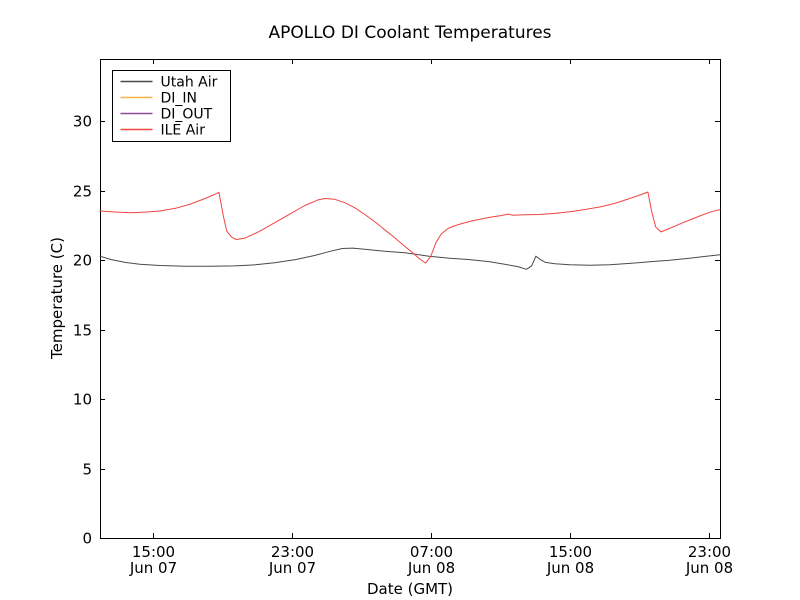 Image resolution: width=800 pixels, height=600 pixels. Describe the element at coordinates (189, 83) in the screenshot. I see `legend-label: Utah Air` at that location.